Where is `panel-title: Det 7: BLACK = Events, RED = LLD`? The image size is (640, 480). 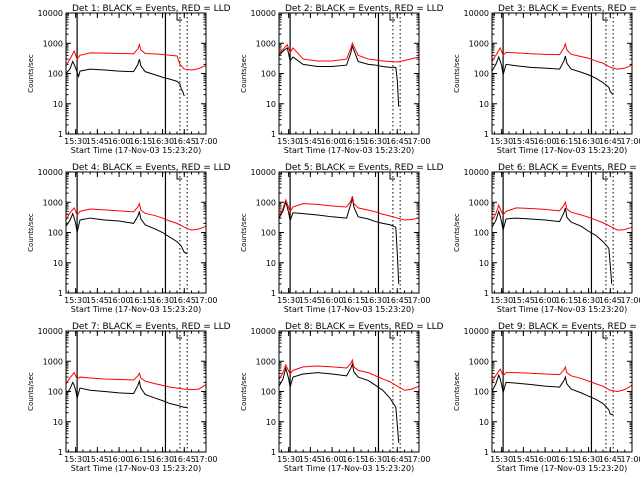 panel-title: Det 7: BLACK = Events, RED = LLD is located at coordinates (151, 327).